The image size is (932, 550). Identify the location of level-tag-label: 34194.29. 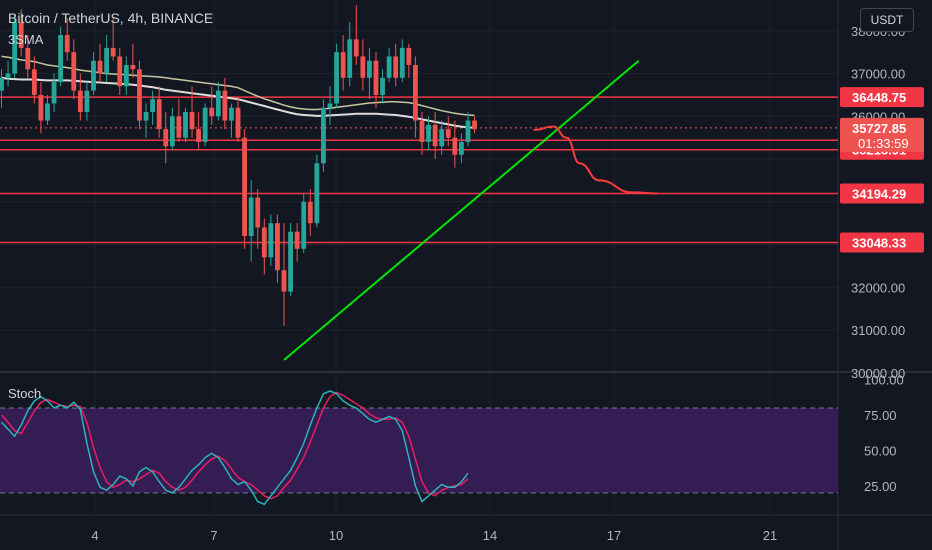
(879, 193).